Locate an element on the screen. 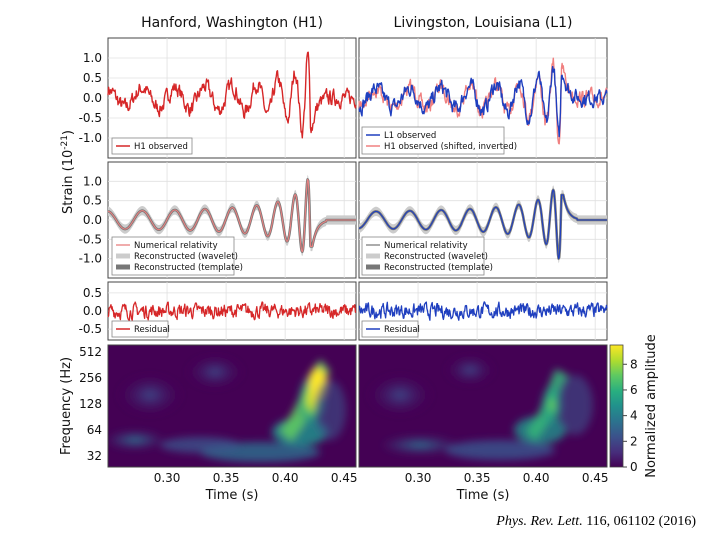  freq-tick-label: 32 is located at coordinates (94, 456).